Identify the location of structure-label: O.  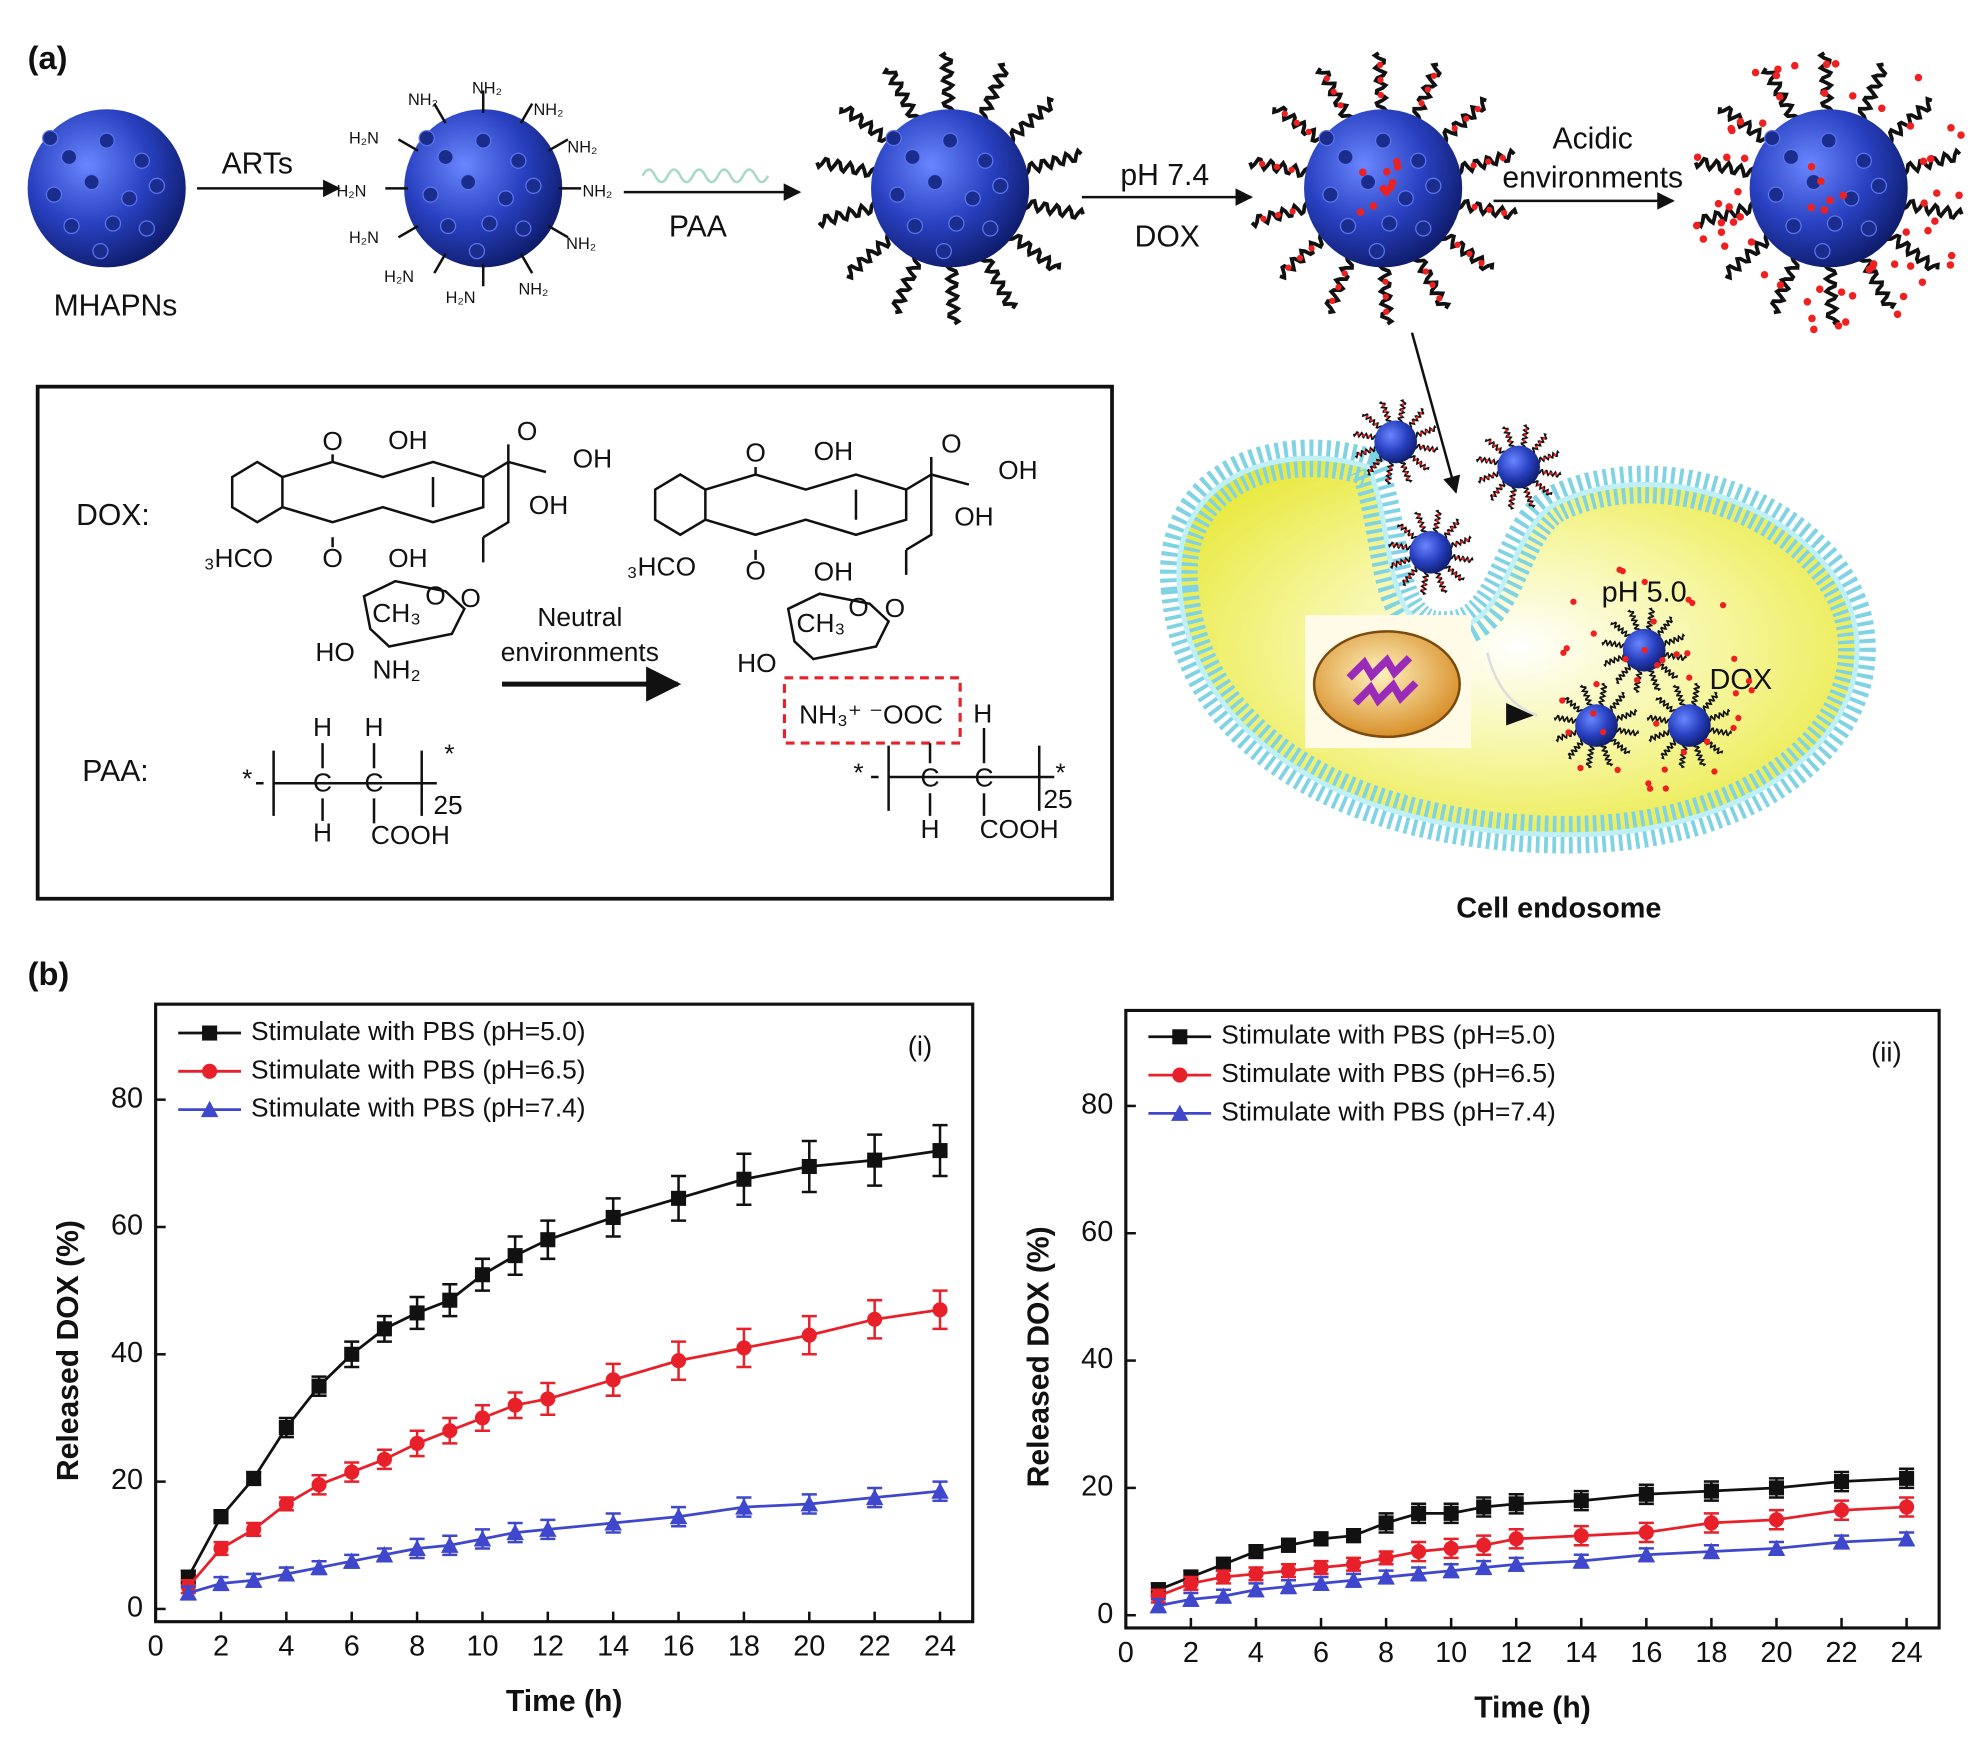
(755, 570).